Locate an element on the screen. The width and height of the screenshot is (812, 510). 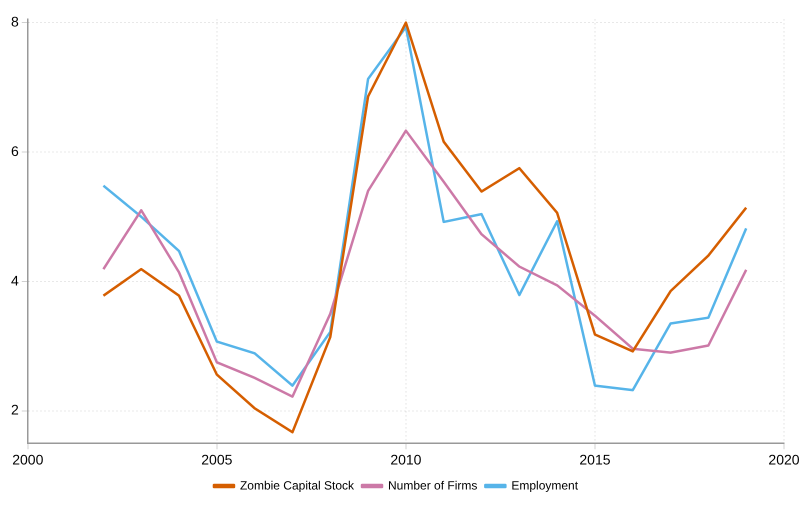
x-tick-label: 2010 is located at coordinates (406, 459).